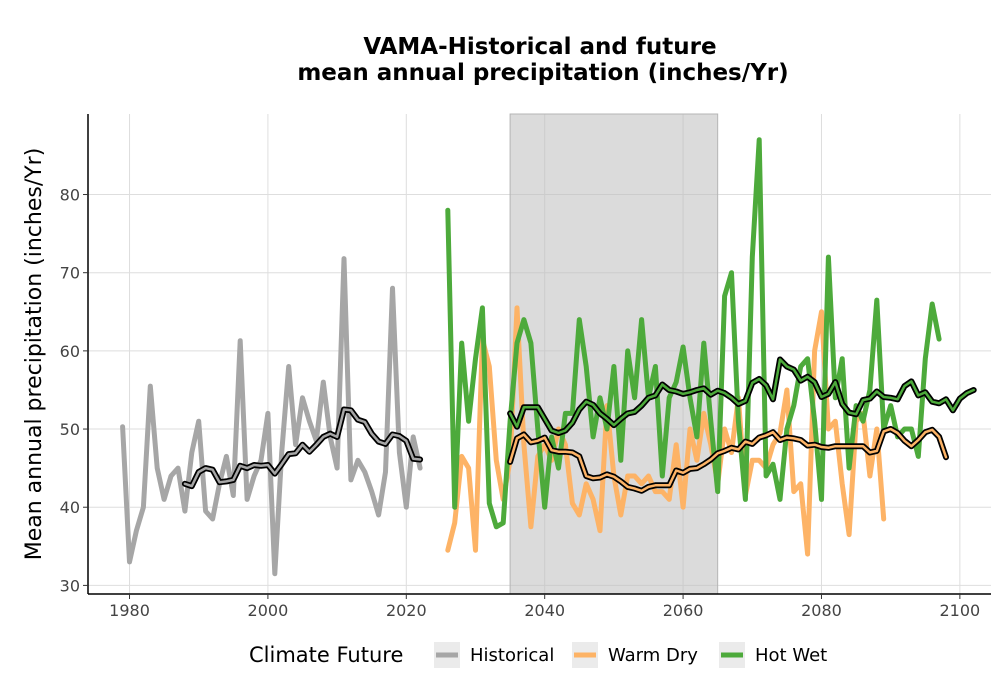 The width and height of the screenshot is (1000, 700). I want to click on series-line-historical, so click(271, 416).